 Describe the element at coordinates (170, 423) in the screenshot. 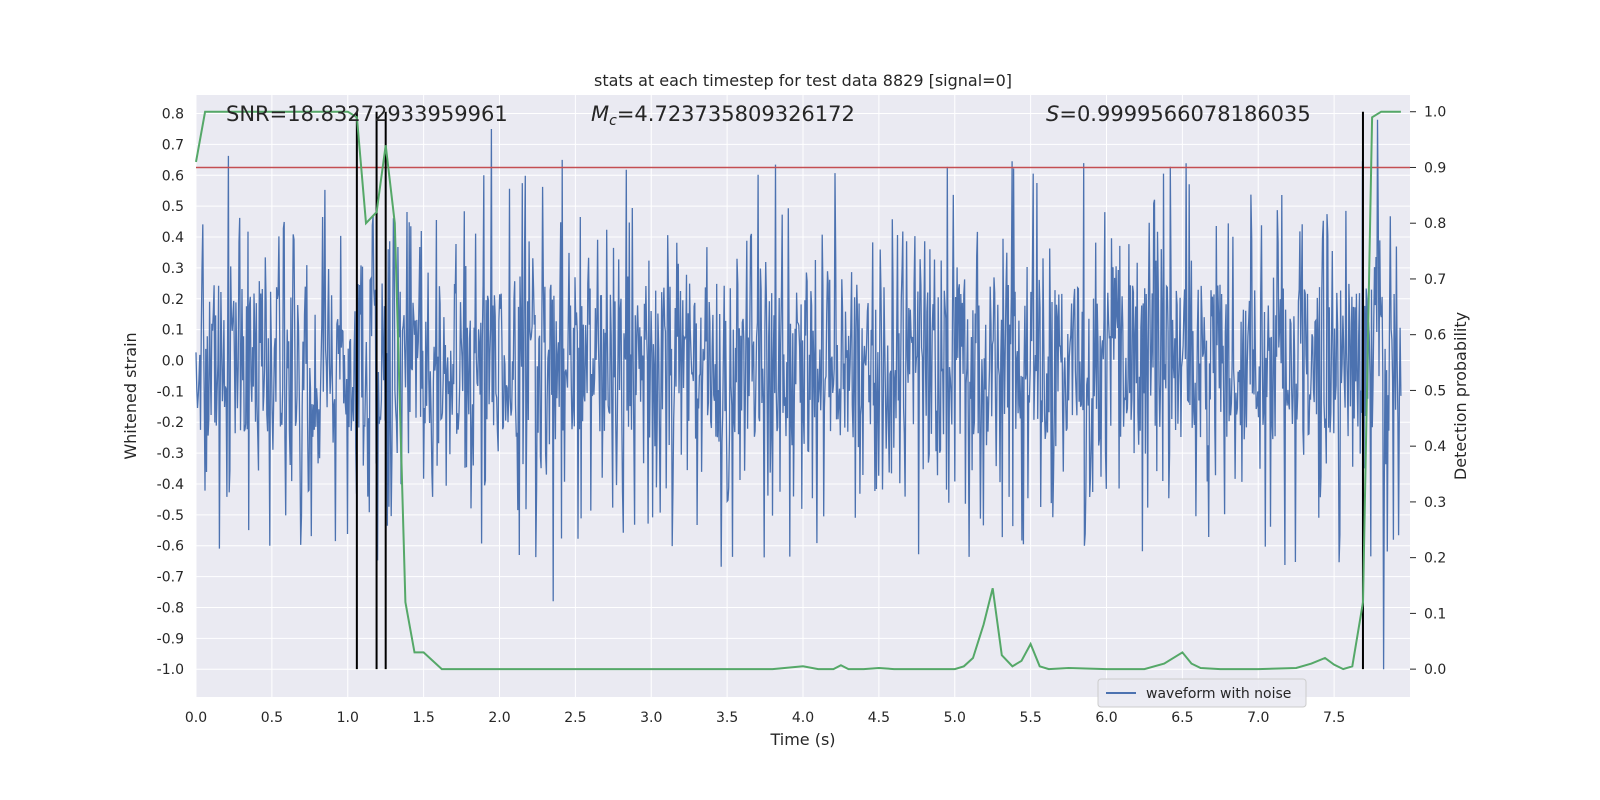

I see `y-tick-label: -0.2` at that location.